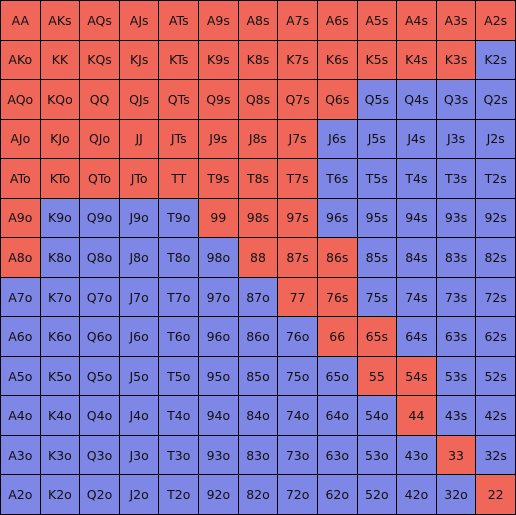 This screenshot has height=515, width=516. What do you see at coordinates (258, 494) in the screenshot?
I see `hand-cell-82o: 82o` at bounding box center [258, 494].